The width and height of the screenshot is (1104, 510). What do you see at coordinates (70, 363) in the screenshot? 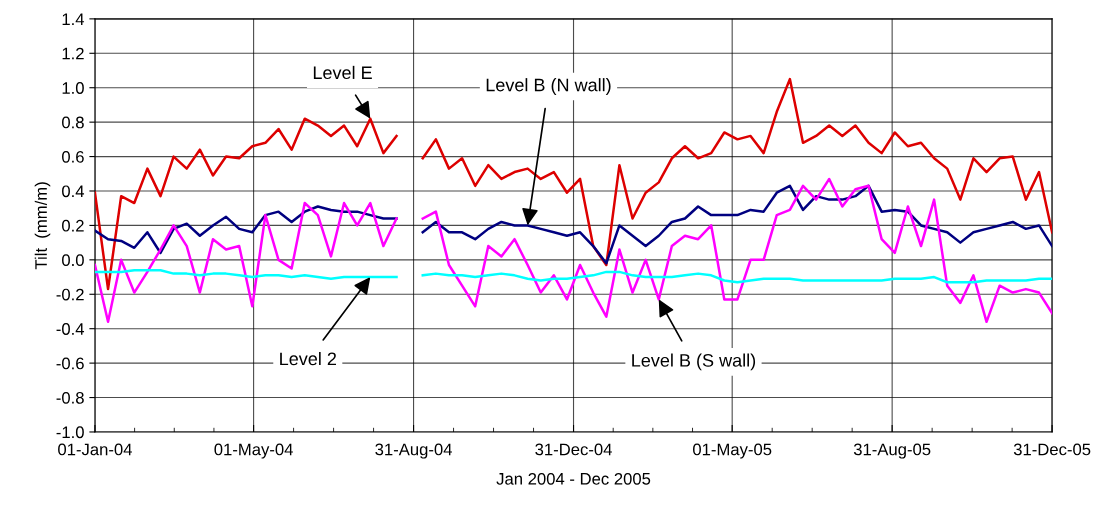
I see `y-tick-label: -0.6` at bounding box center [70, 363].